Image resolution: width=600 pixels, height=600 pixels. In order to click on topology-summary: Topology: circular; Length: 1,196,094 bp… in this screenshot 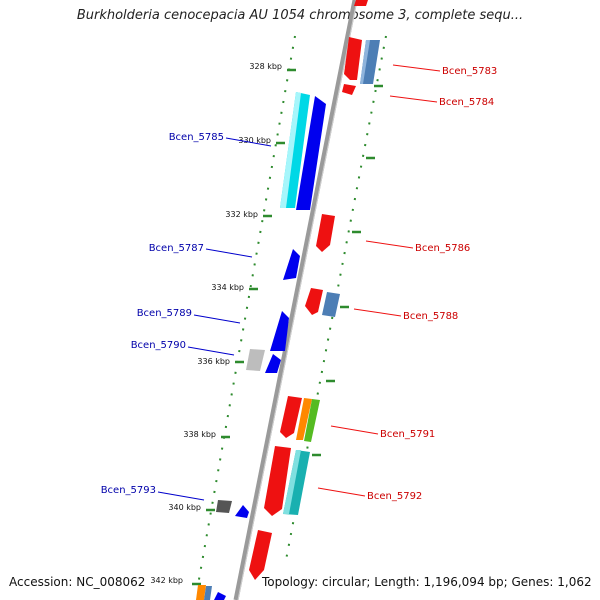, I will do `click(427, 582)`.